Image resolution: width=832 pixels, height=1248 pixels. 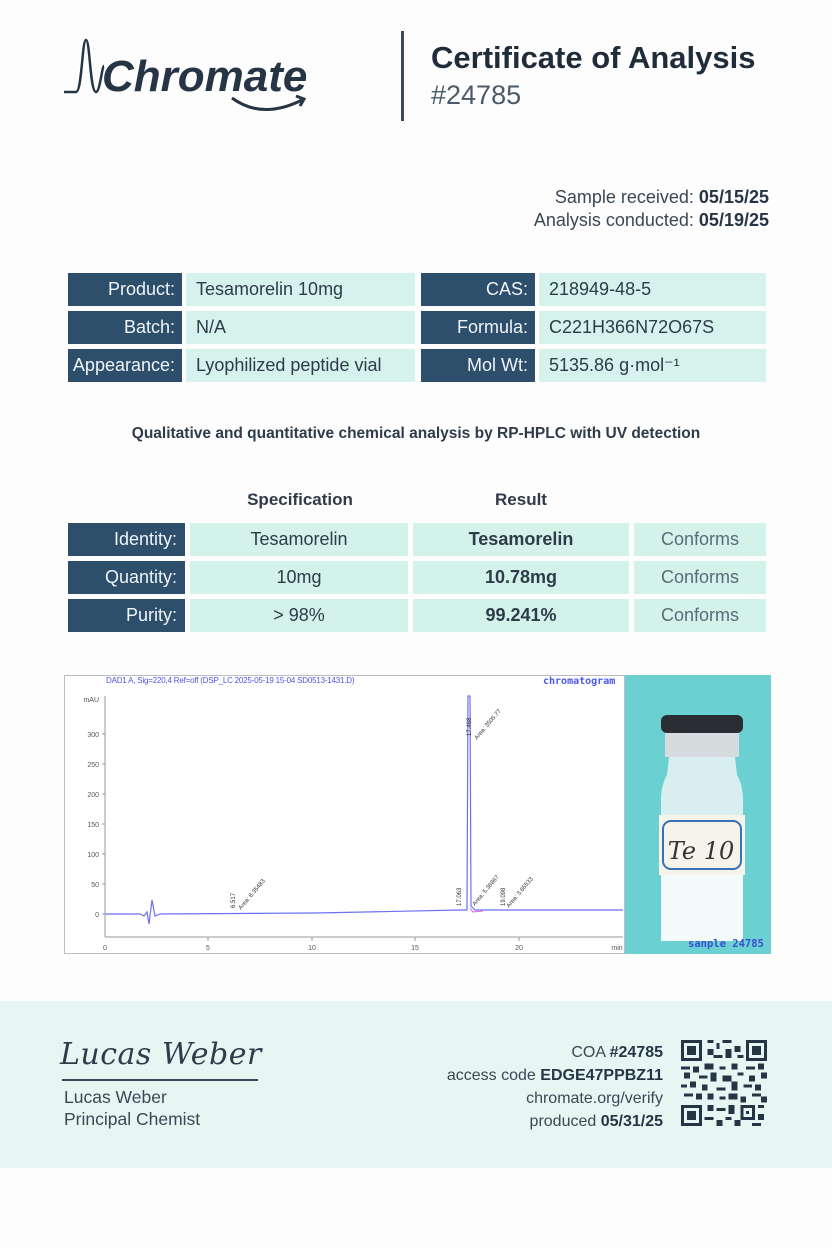 What do you see at coordinates (415, 948) in the screenshot?
I see `svg-text: 15` at bounding box center [415, 948].